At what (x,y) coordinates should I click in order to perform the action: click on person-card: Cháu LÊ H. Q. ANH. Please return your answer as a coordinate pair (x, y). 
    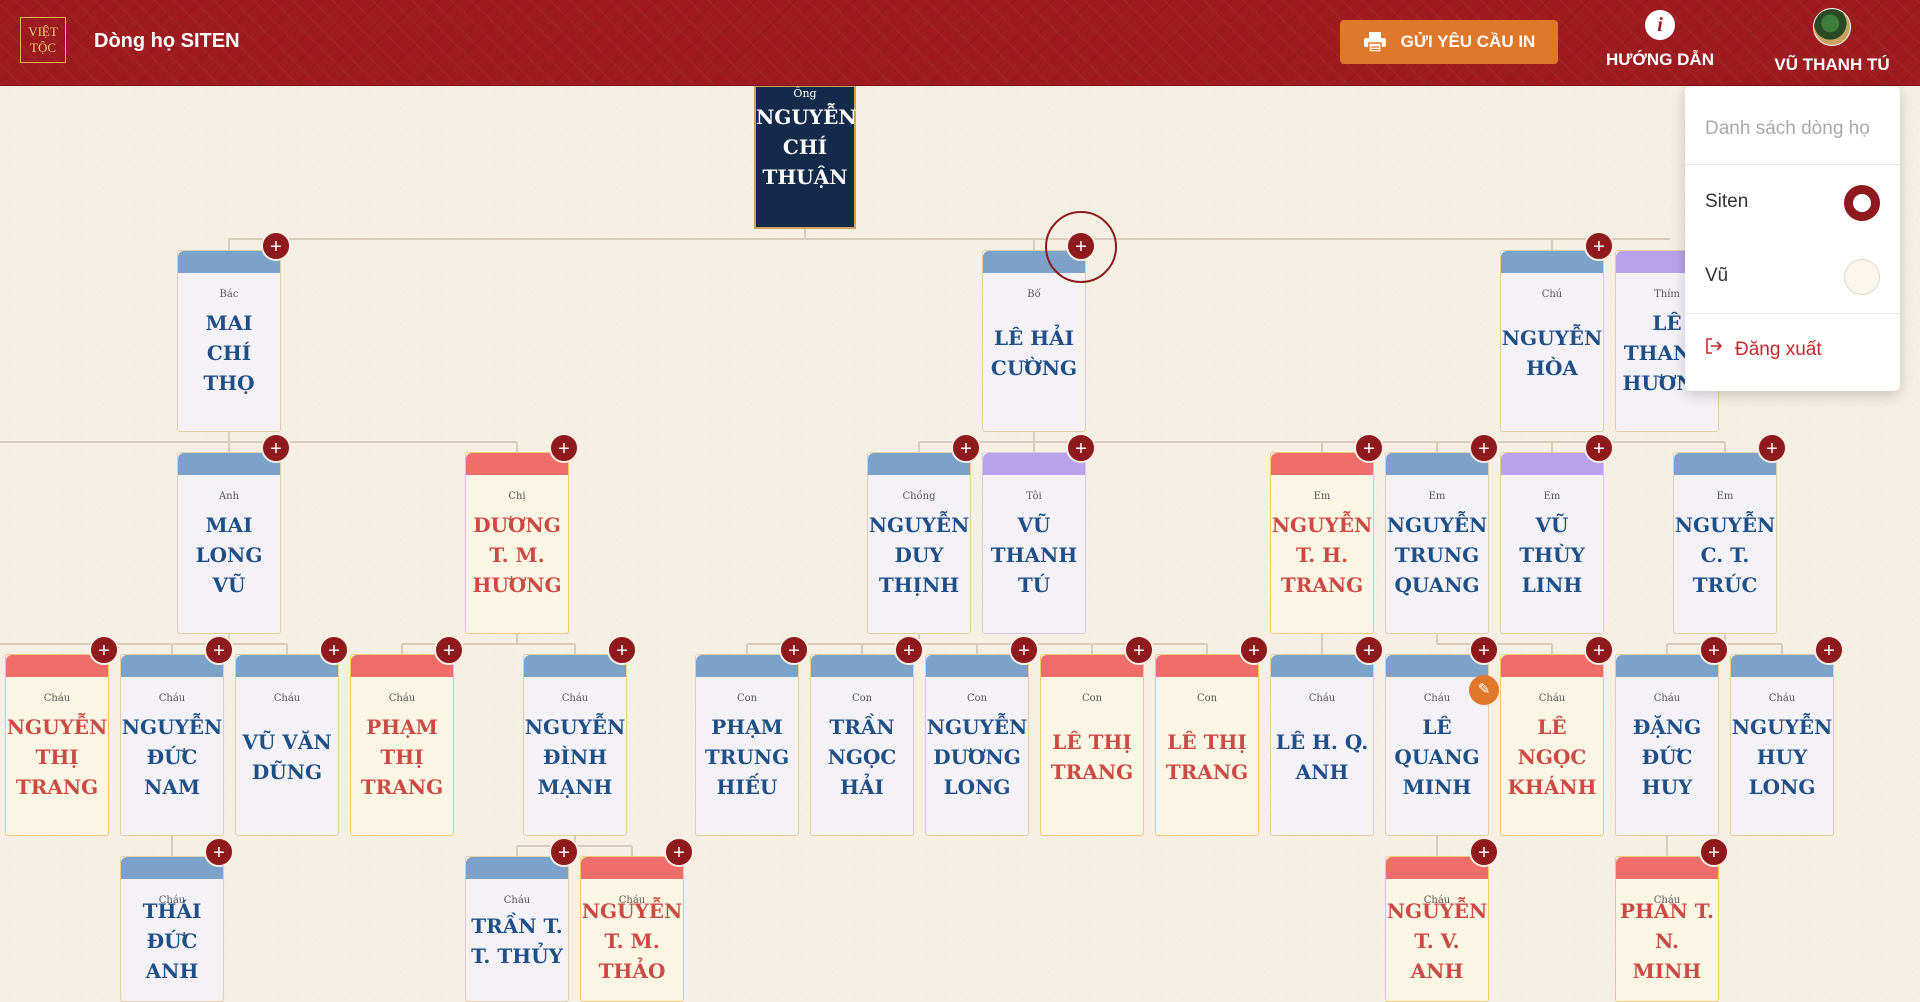
    Looking at the image, I should click on (1322, 745).